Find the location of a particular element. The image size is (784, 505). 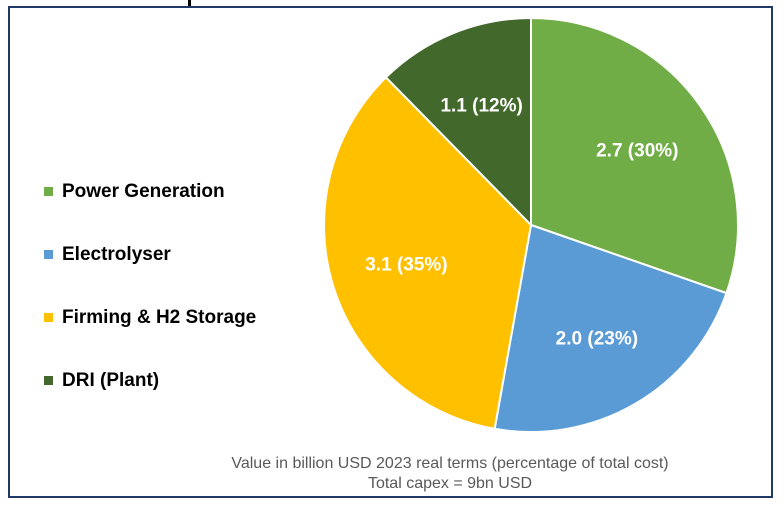

legend-label: Electrolyser is located at coordinates (116, 254).